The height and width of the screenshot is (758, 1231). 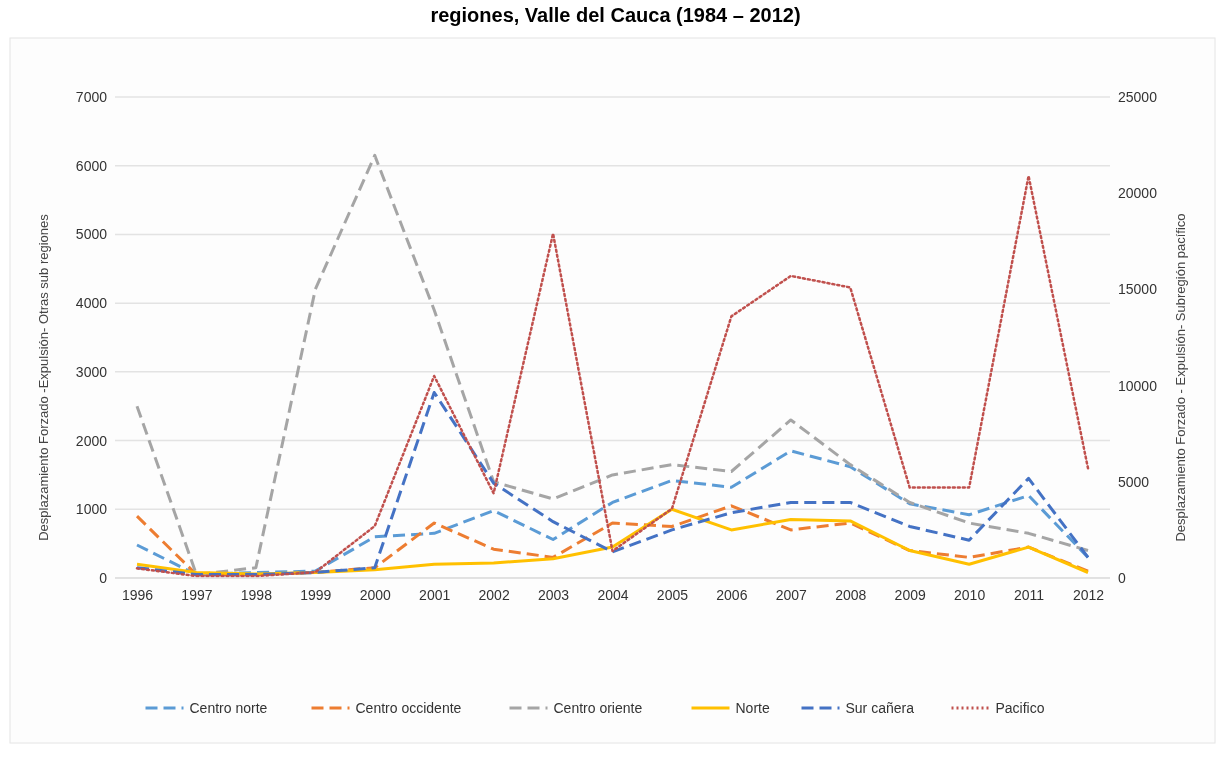 What do you see at coordinates (615, 15) in the screenshot?
I see `chart-title: regiones, Valle del Cauca (1984 – 2012)` at bounding box center [615, 15].